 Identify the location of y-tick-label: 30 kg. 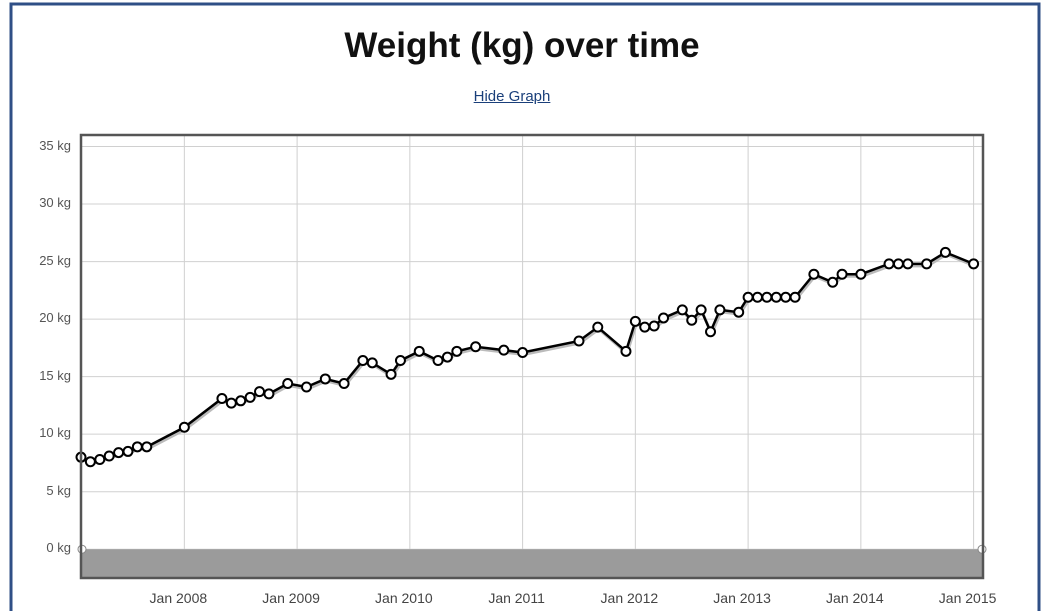
(55, 203).